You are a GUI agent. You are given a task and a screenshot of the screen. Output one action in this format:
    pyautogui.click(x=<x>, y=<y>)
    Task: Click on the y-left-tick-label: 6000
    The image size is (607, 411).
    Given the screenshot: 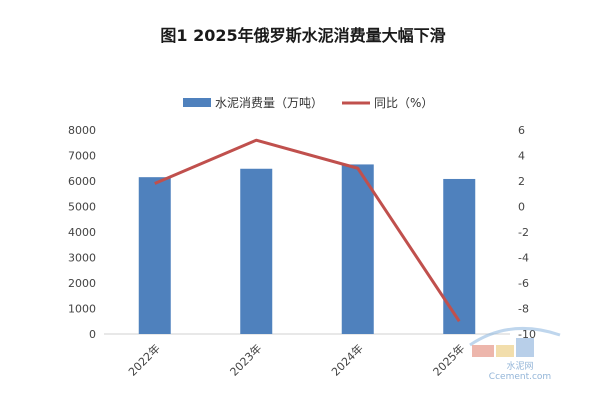 What is the action you would take?
    pyautogui.click(x=82, y=181)
    